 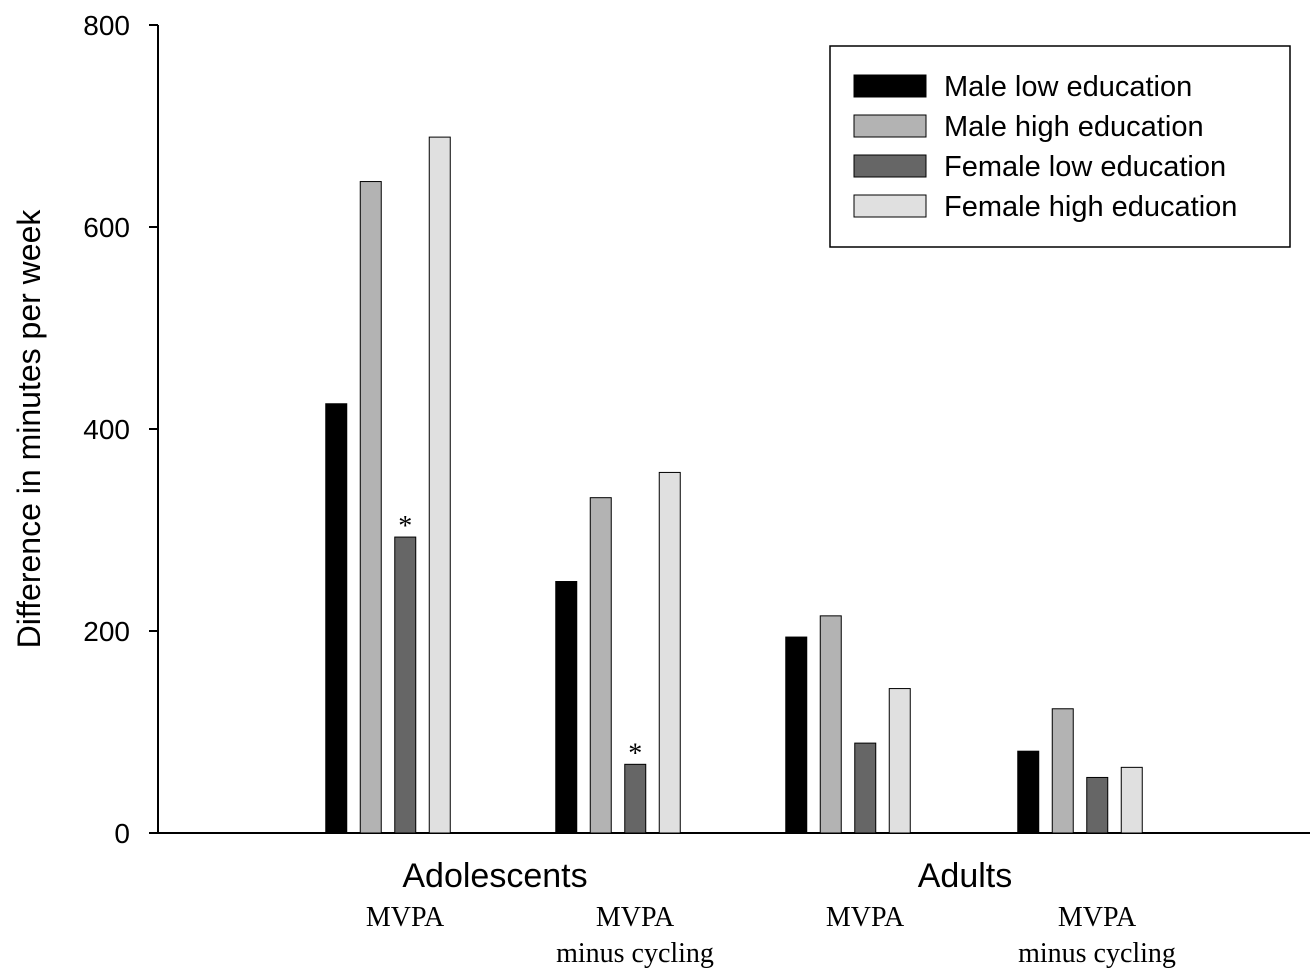 I want to click on y-tick-label: 800, so click(x=106, y=25).